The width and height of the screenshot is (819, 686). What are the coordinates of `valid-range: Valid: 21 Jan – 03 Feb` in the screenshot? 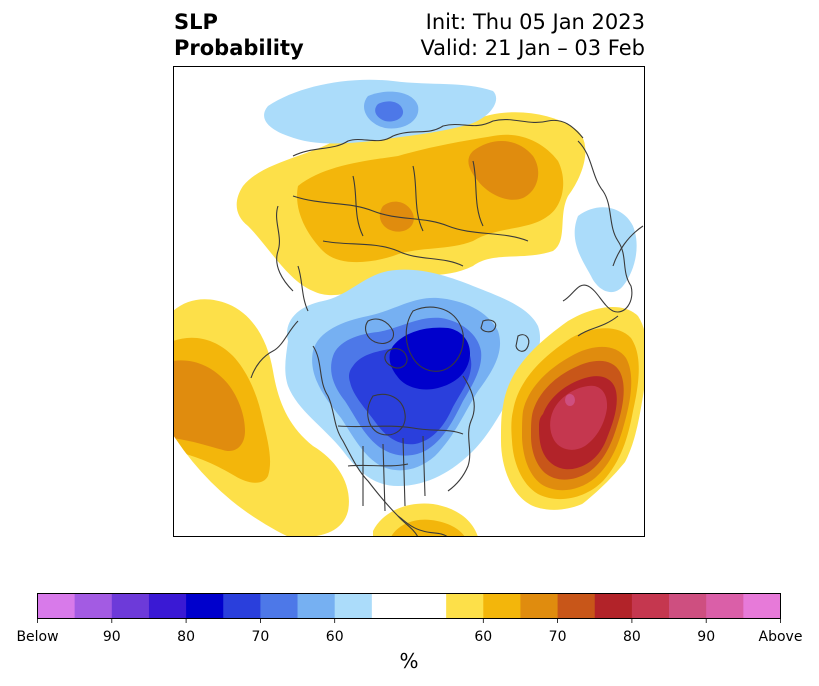 It's located at (532, 48).